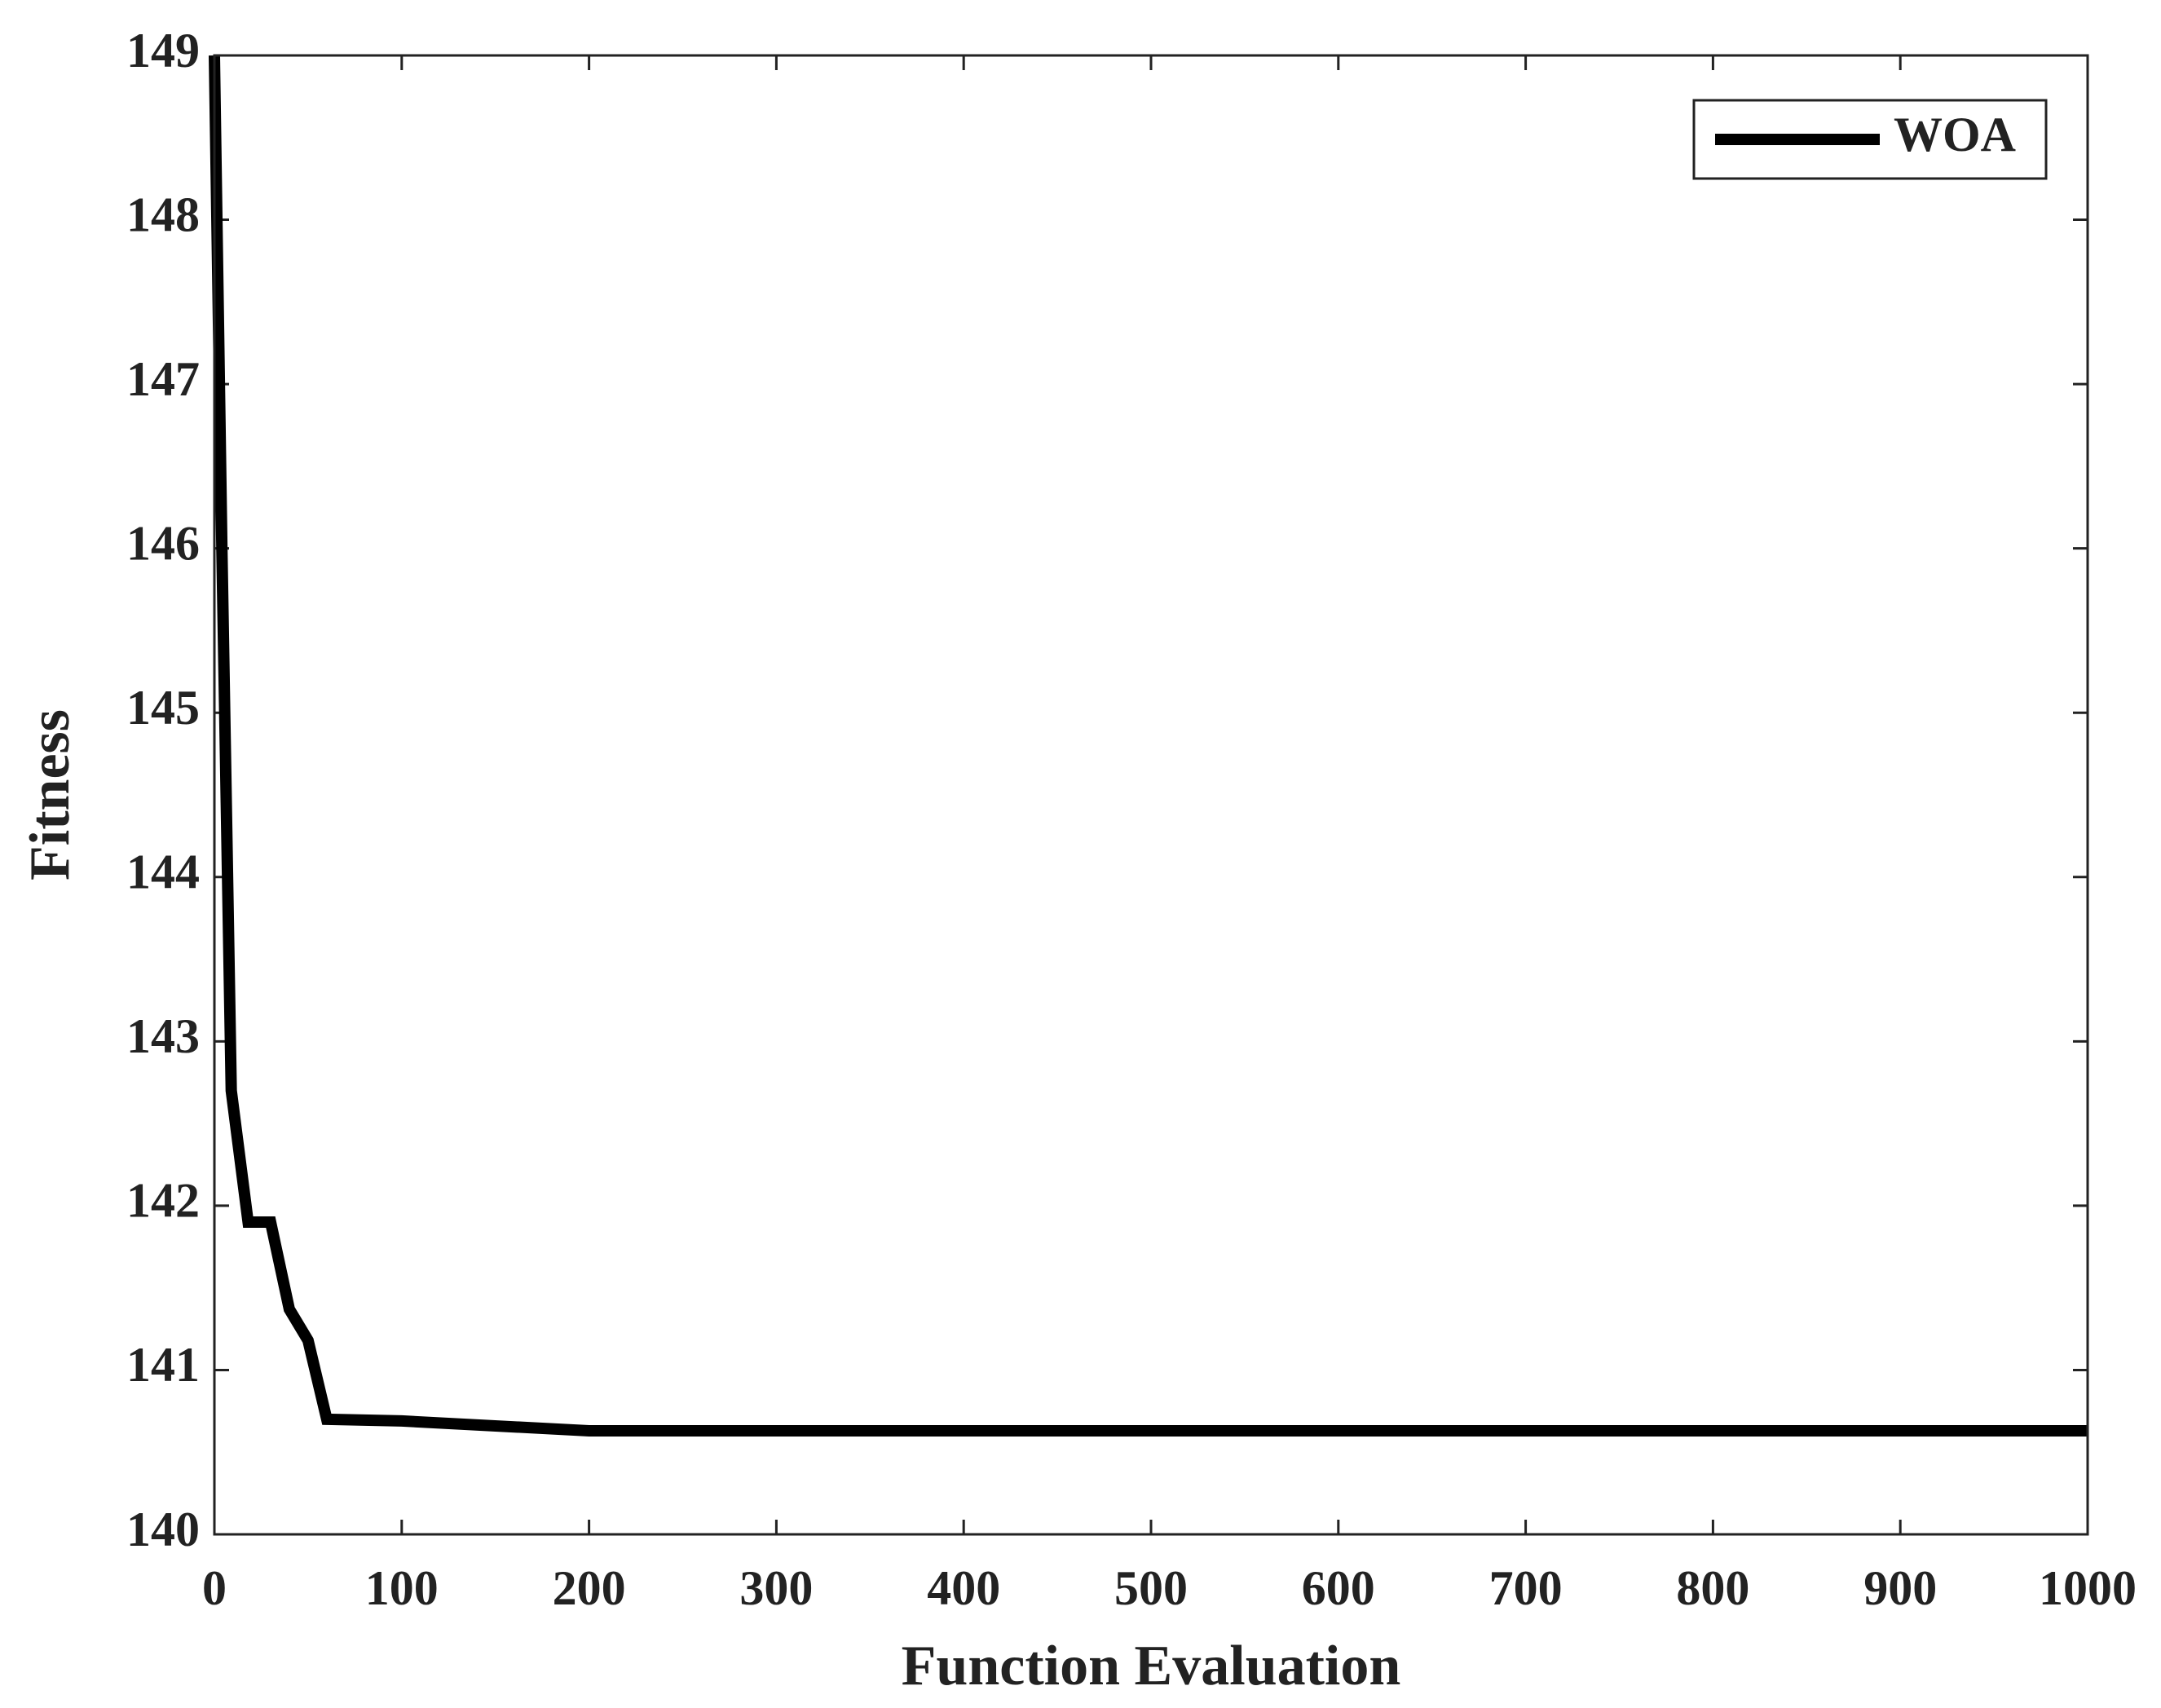 The height and width of the screenshot is (1708, 2161). I want to click on y-tick-label: 140, so click(163, 1529).